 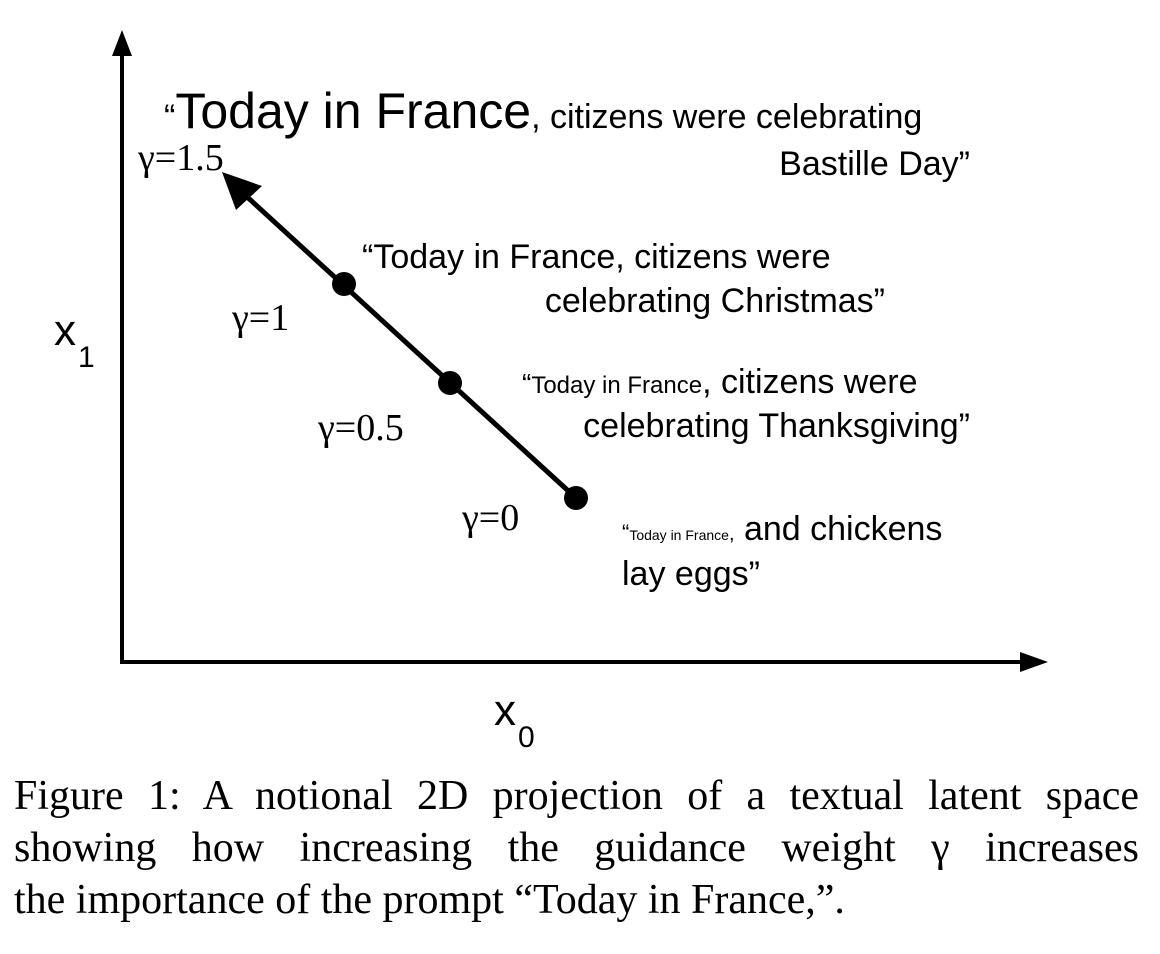 I want to click on guidance-arrow-shaft, so click(x=410, y=346).